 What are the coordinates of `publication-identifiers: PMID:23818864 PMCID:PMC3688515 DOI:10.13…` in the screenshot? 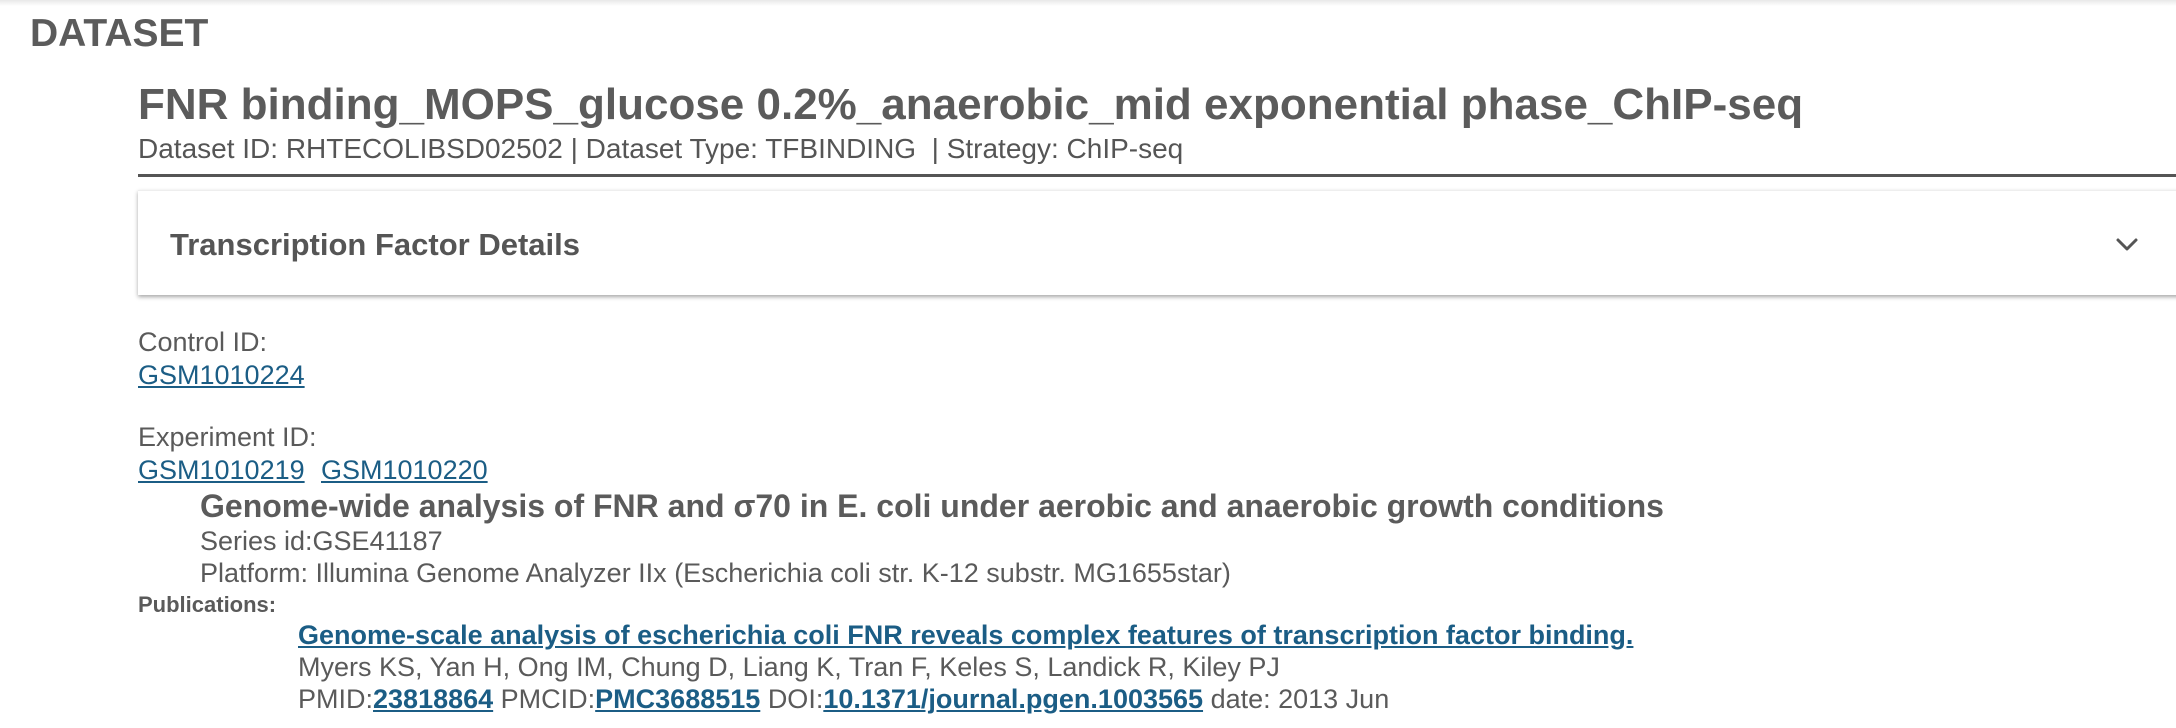 It's located at (843, 699).